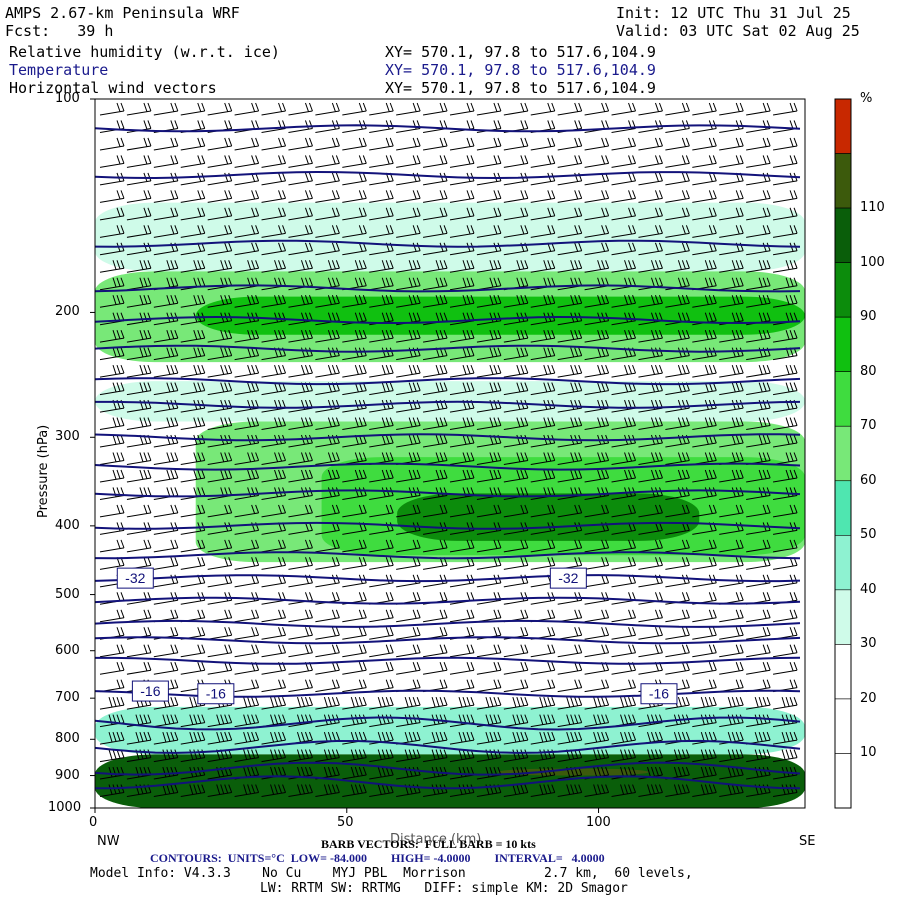 Image resolution: width=900 pixels, height=900 pixels. Describe the element at coordinates (67, 525) in the screenshot. I see `y-tick-label: 400` at that location.